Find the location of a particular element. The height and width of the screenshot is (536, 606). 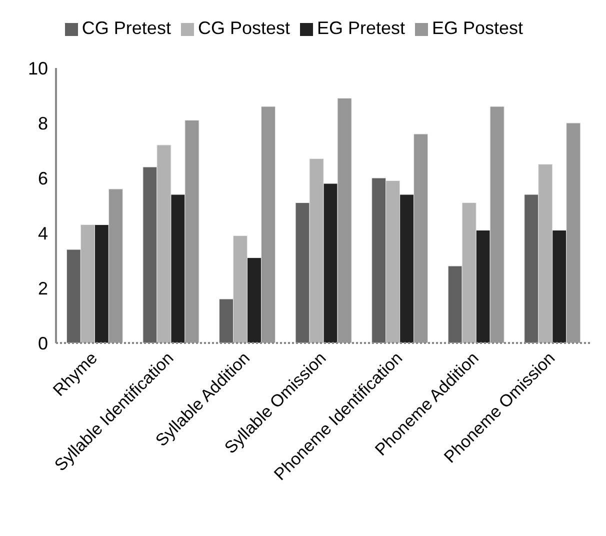

y-tick-label: 0 is located at coordinates (43, 343).